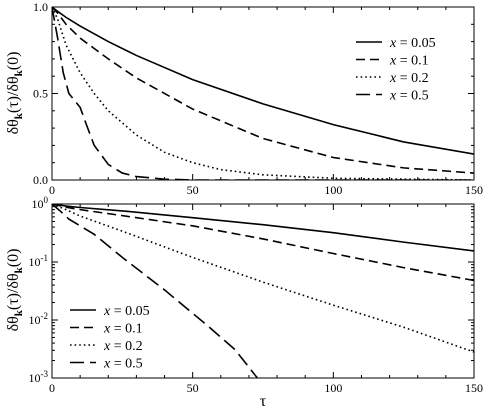 The image size is (485, 406). I want to click on y-tick-label: 1.0, so click(40, 7).